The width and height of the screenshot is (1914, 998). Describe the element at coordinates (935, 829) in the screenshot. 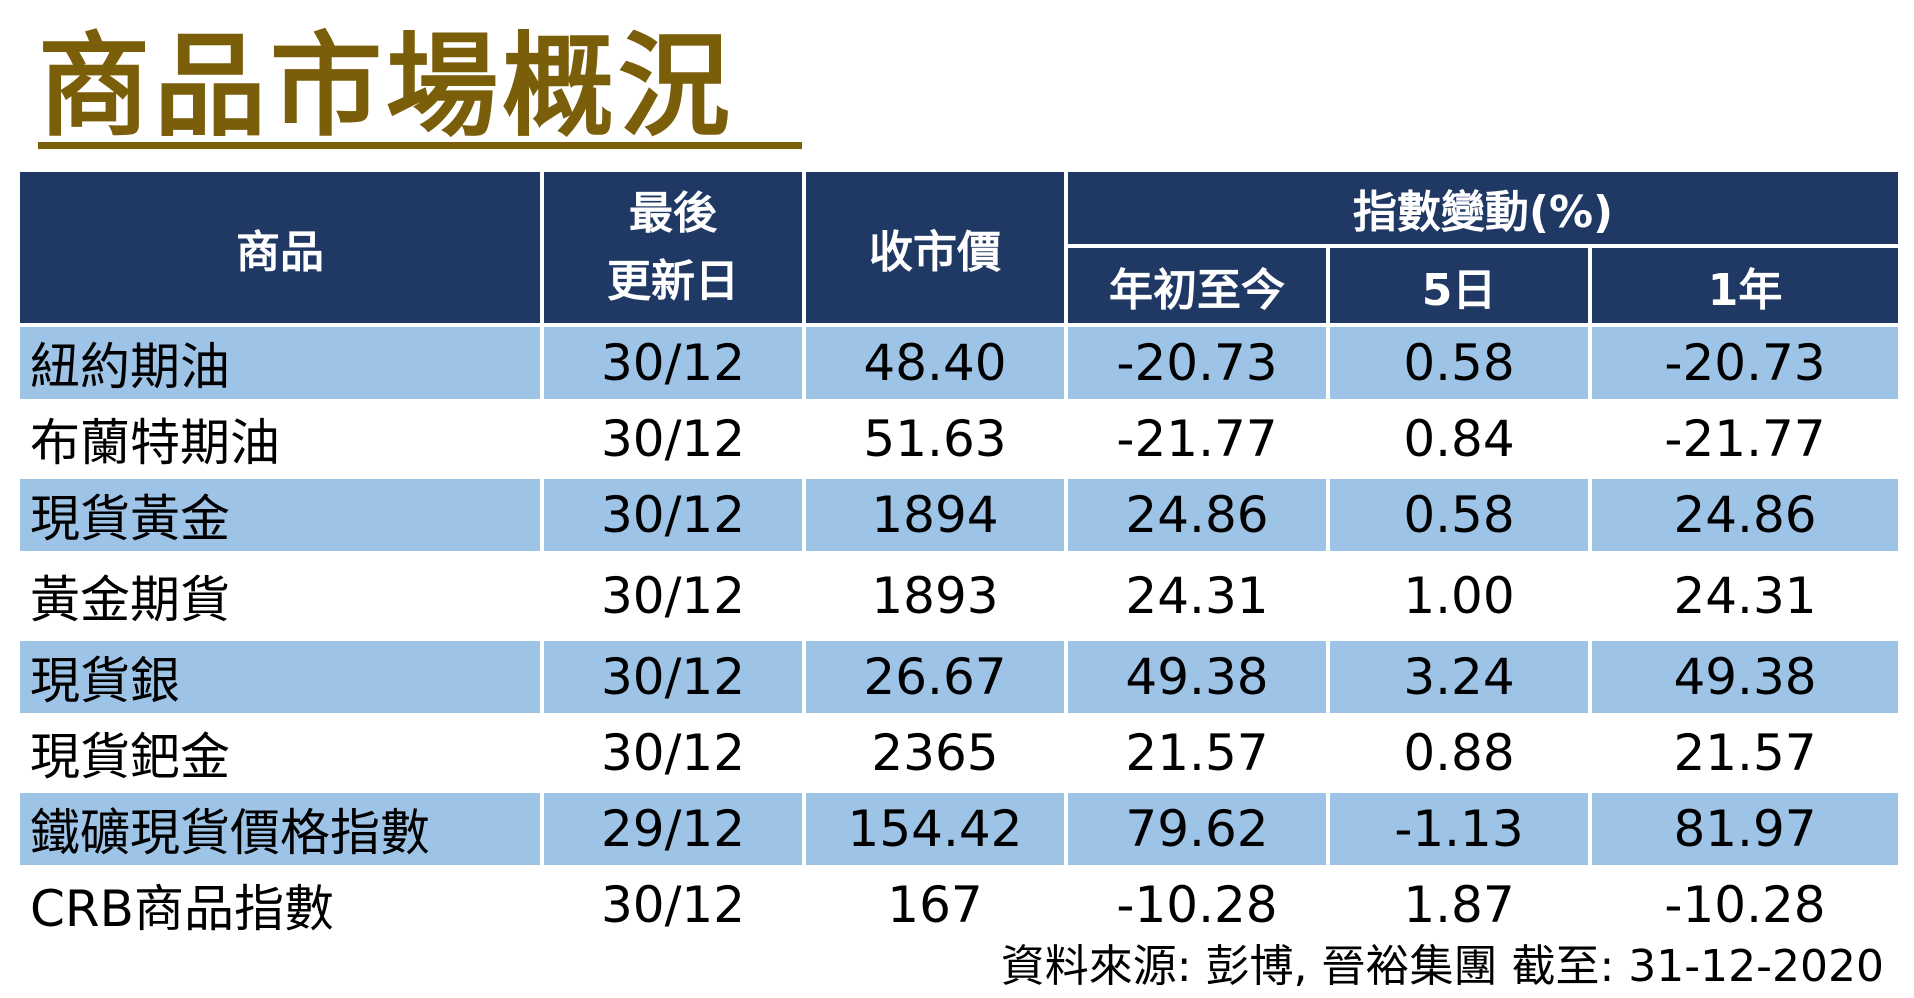

I see `close-price: 154.42` at that location.